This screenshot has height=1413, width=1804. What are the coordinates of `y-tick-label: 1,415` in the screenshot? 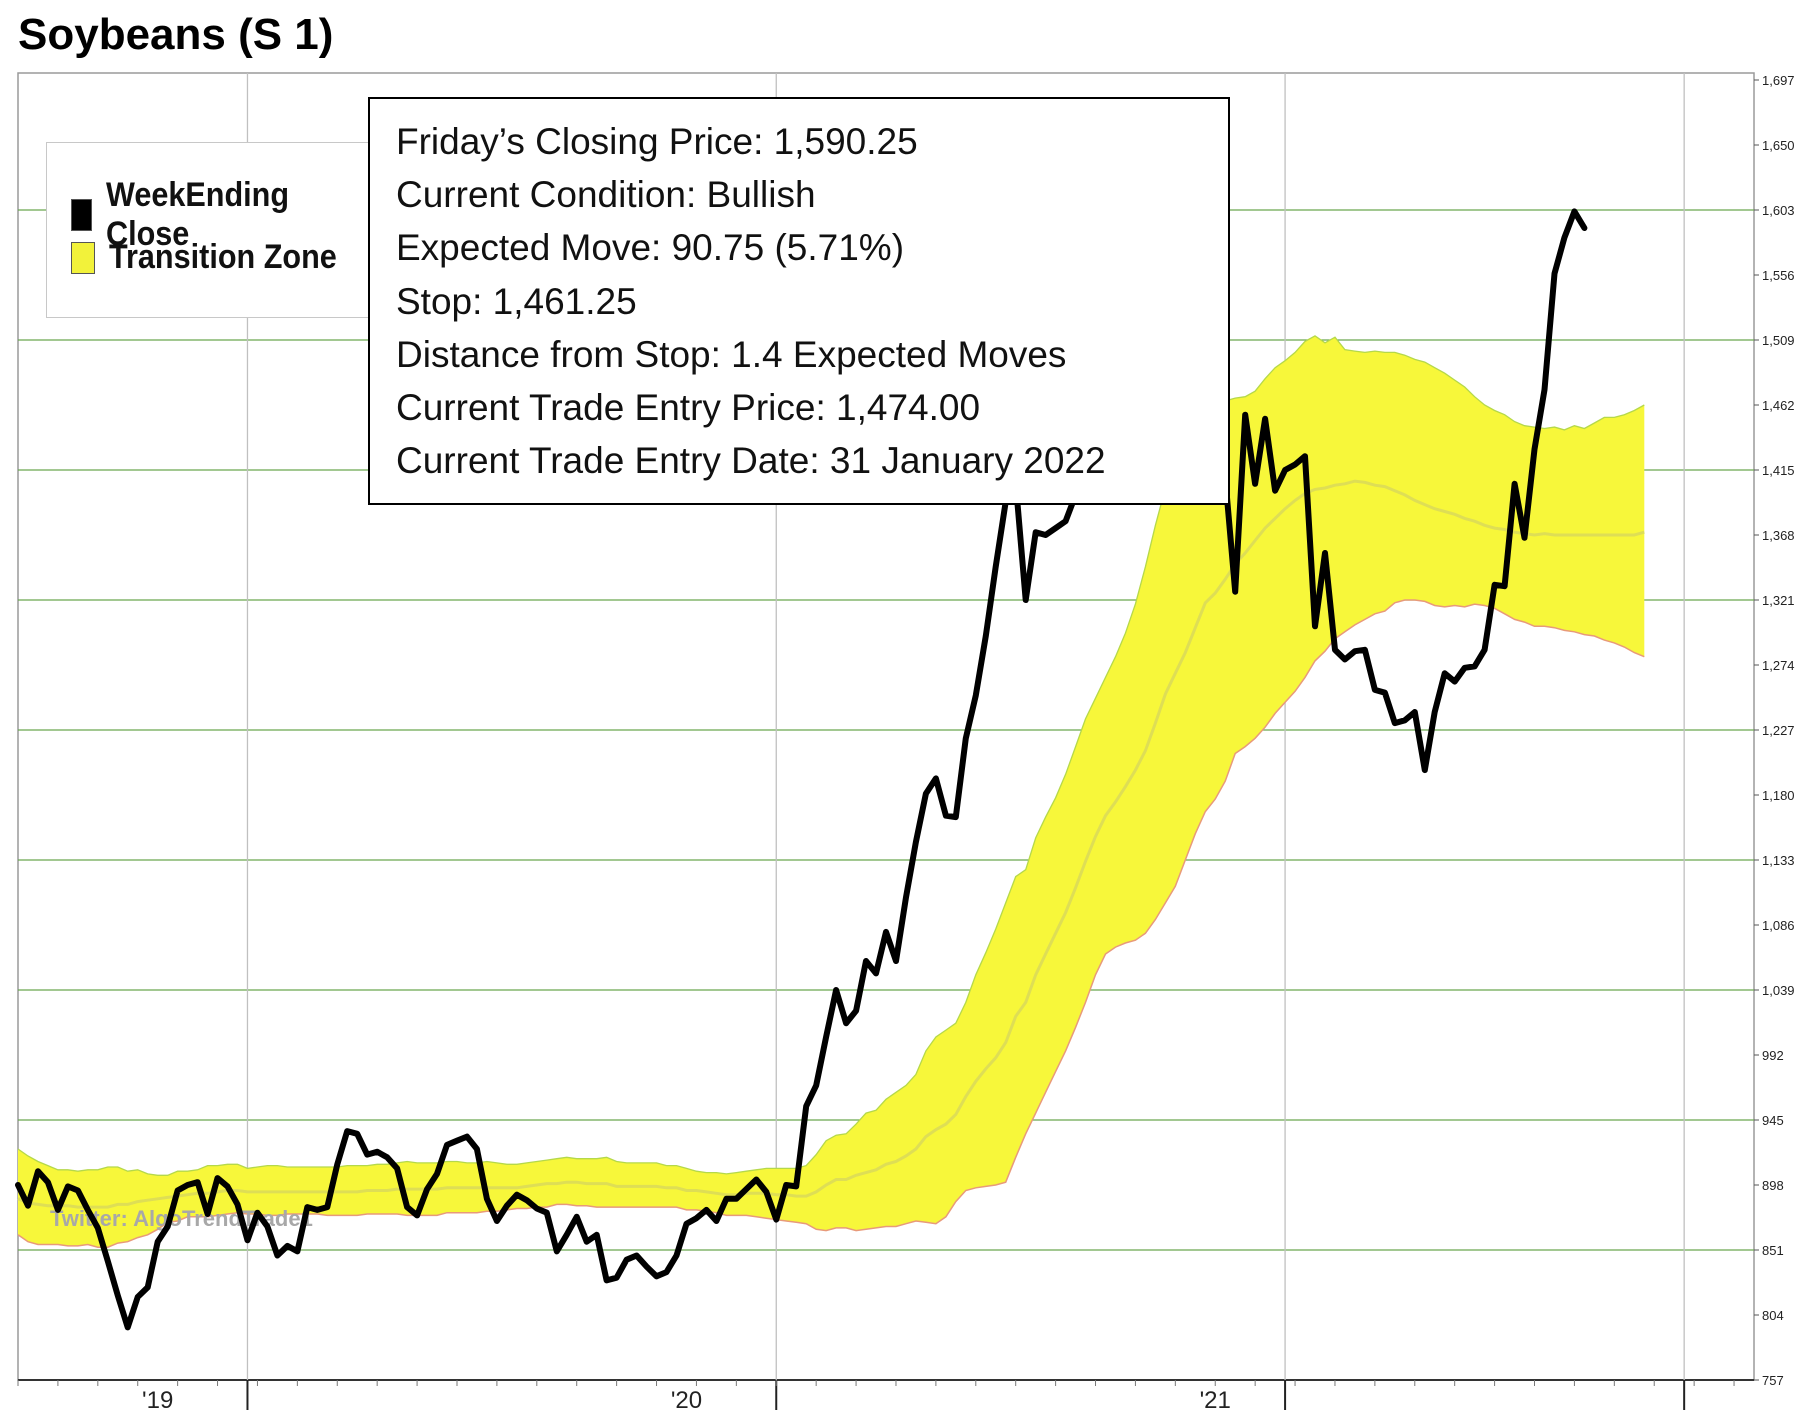 It's located at (1778, 470).